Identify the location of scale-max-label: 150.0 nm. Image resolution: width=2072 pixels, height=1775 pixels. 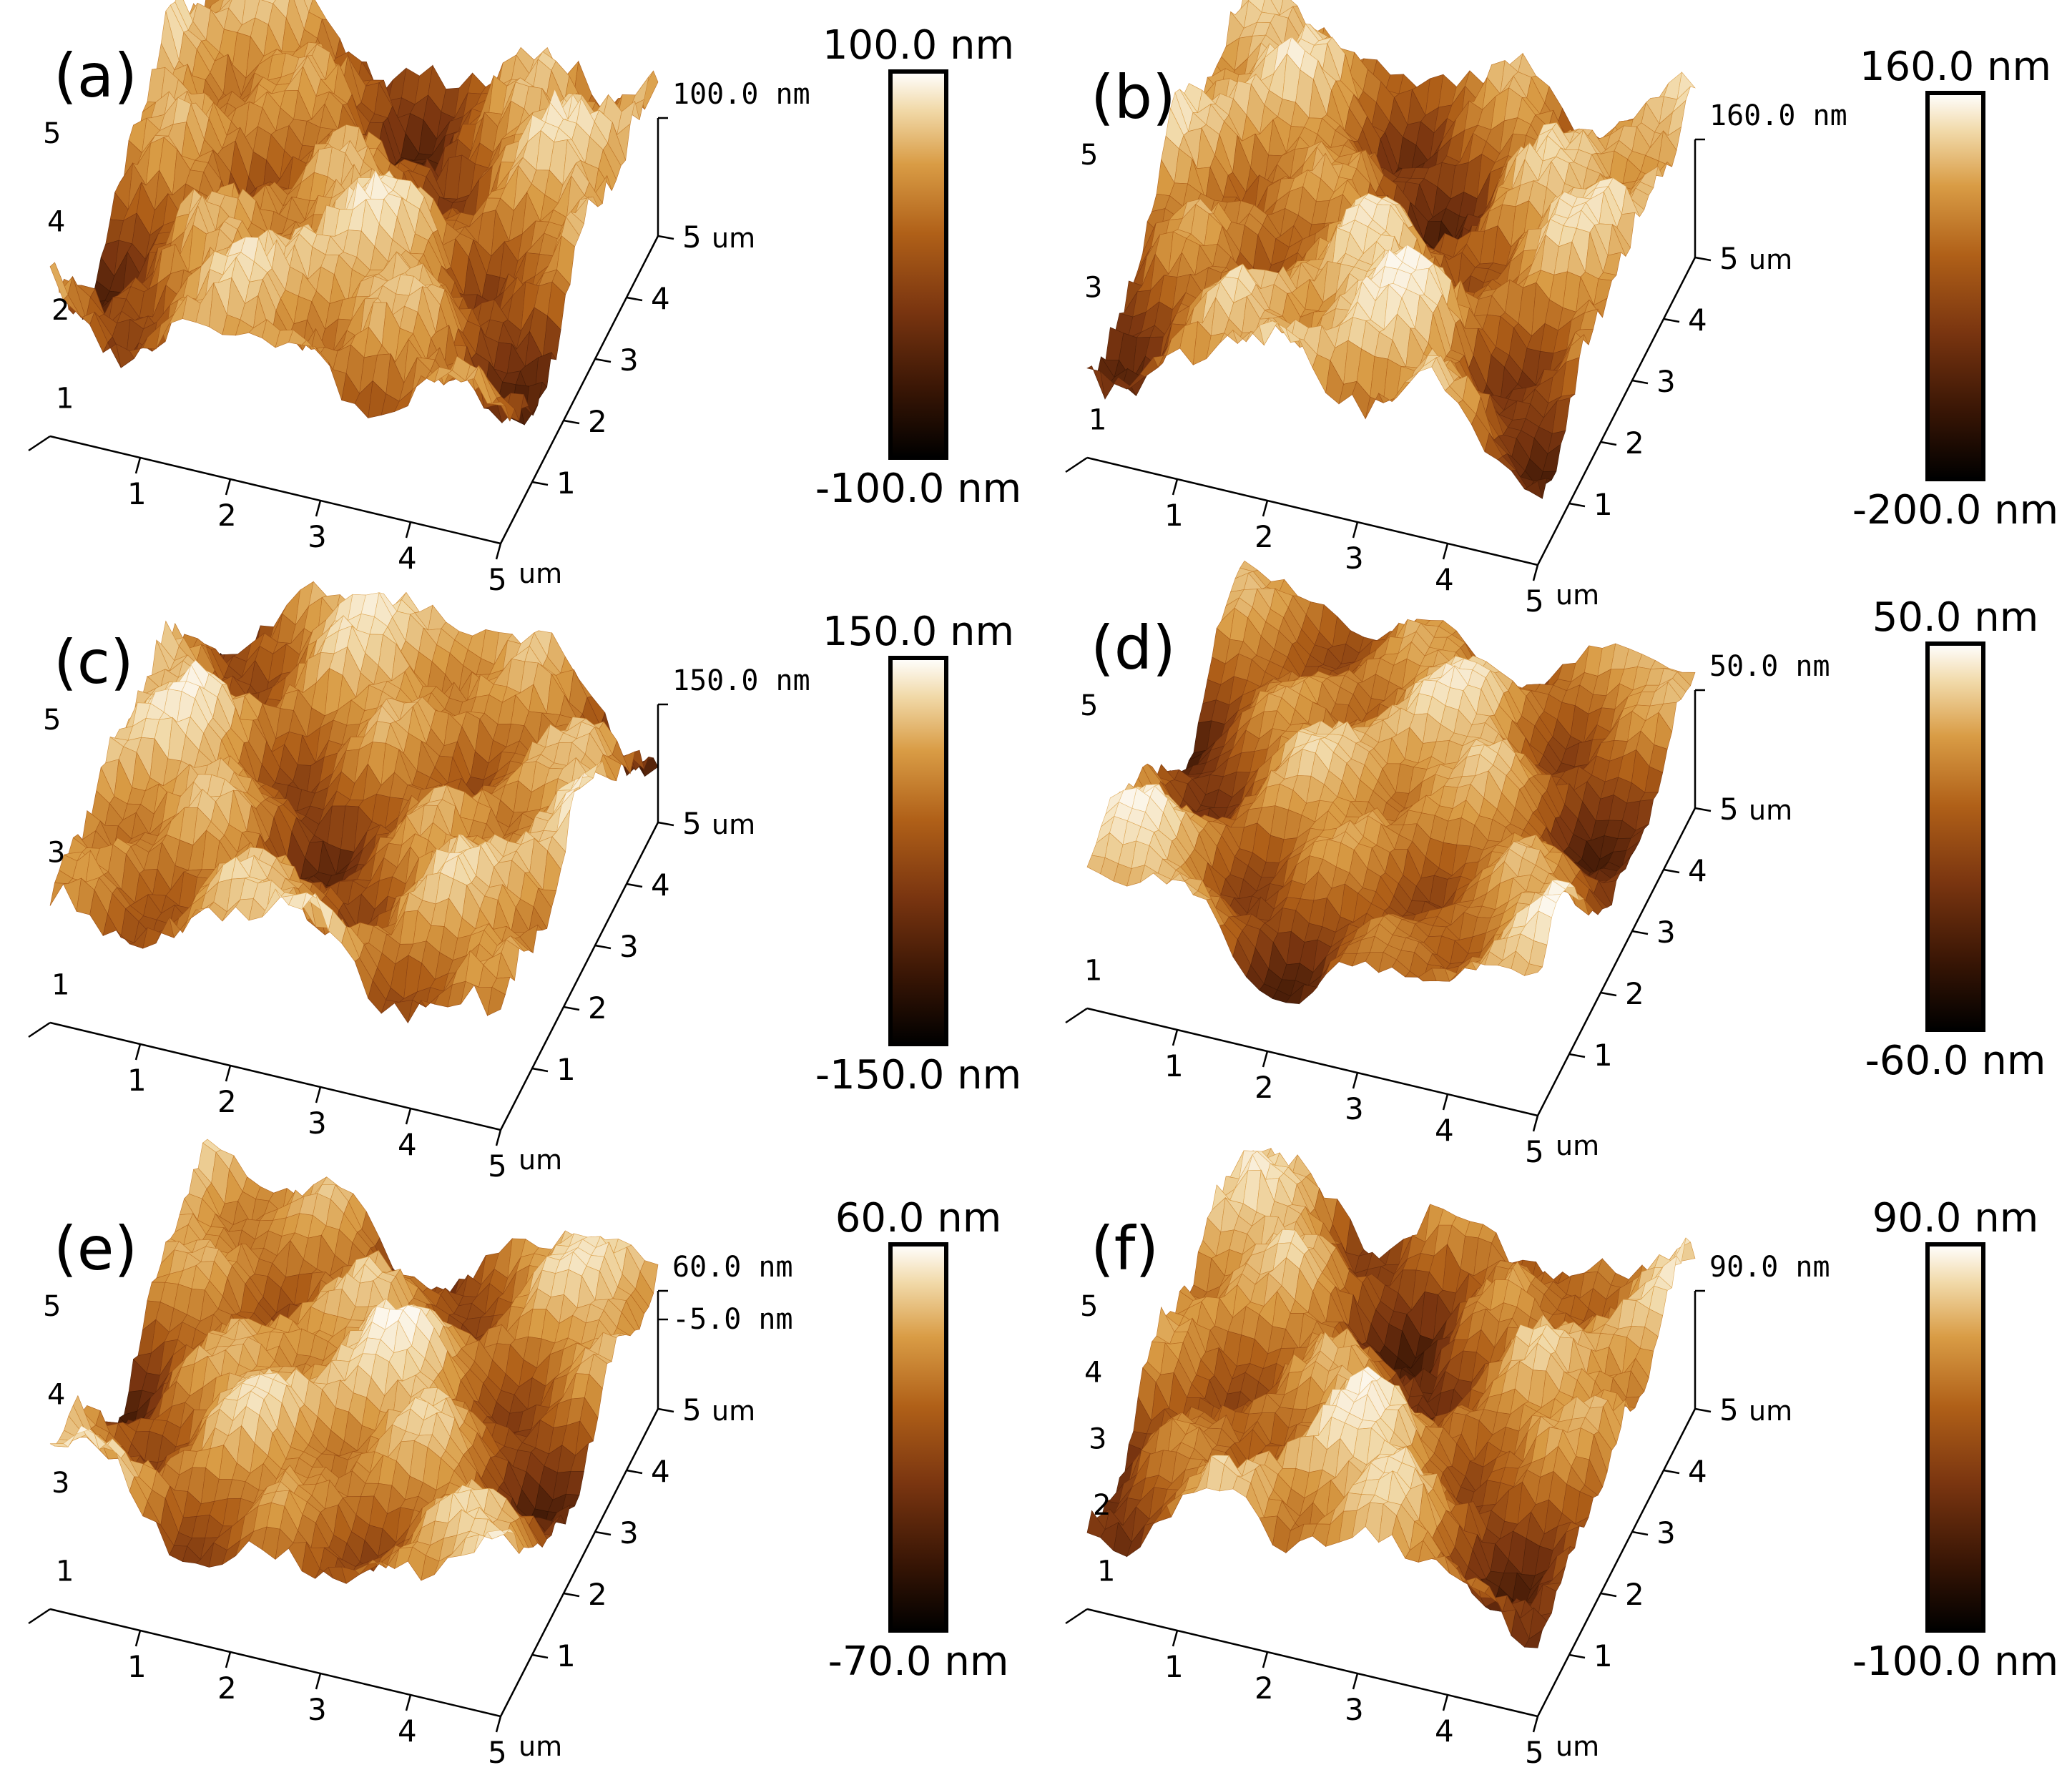
(919, 632).